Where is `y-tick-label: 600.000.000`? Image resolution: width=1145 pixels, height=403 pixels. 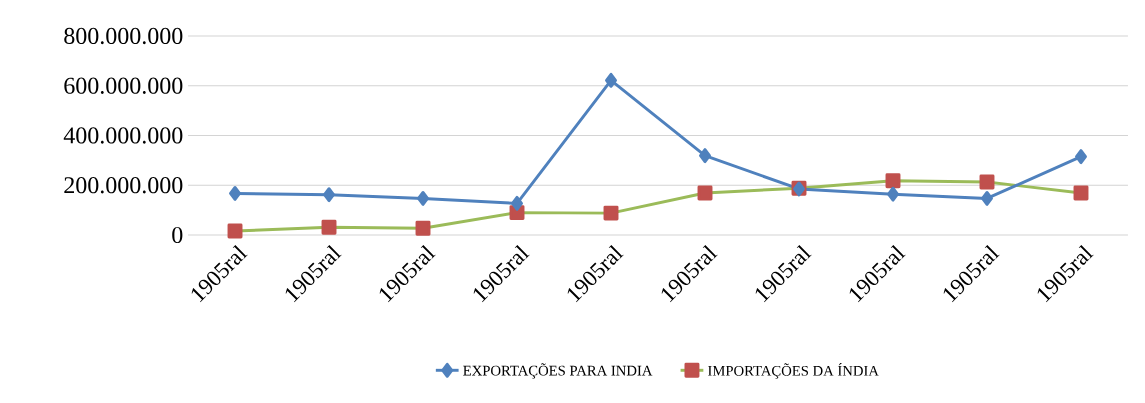
y-tick-label: 600.000.000 is located at coordinates (123, 85).